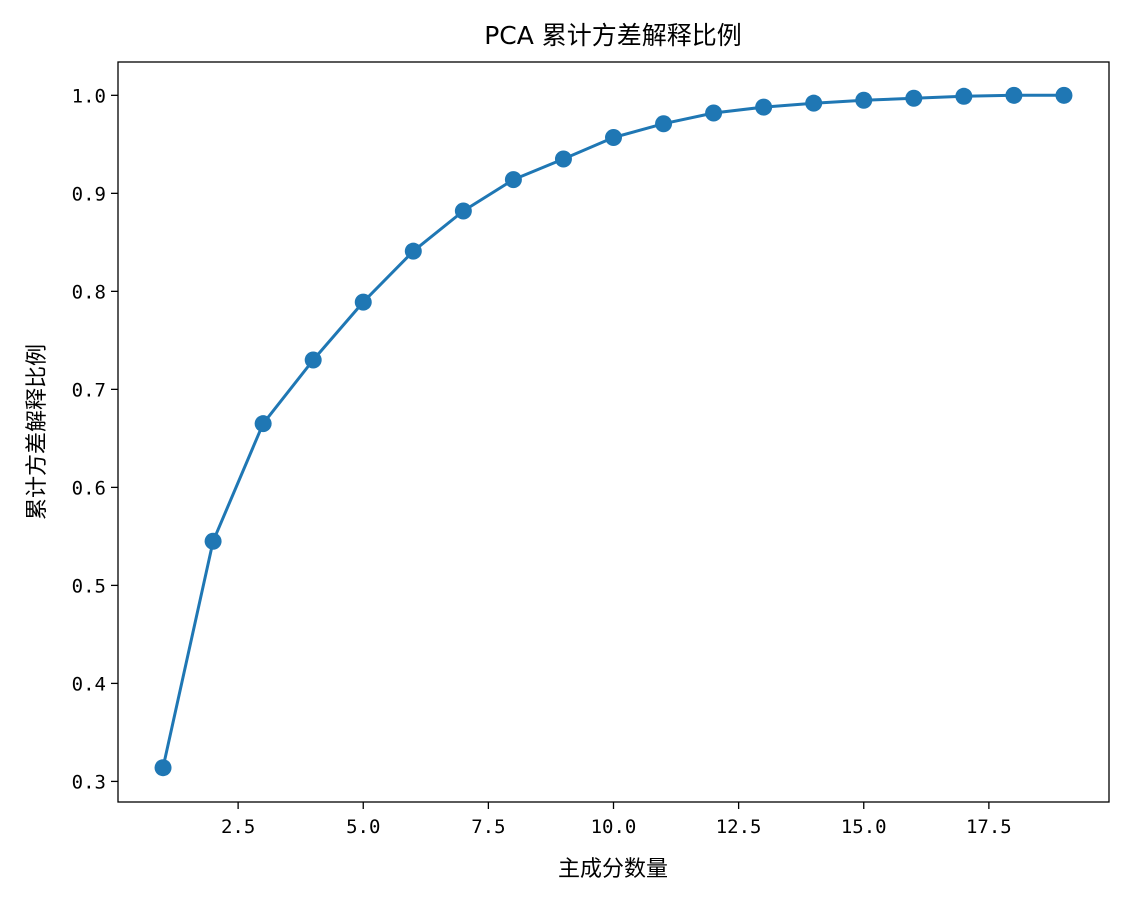 The width and height of the screenshot is (1130, 901). What do you see at coordinates (89, 684) in the screenshot?
I see `y-tick-label: 0.4` at bounding box center [89, 684].